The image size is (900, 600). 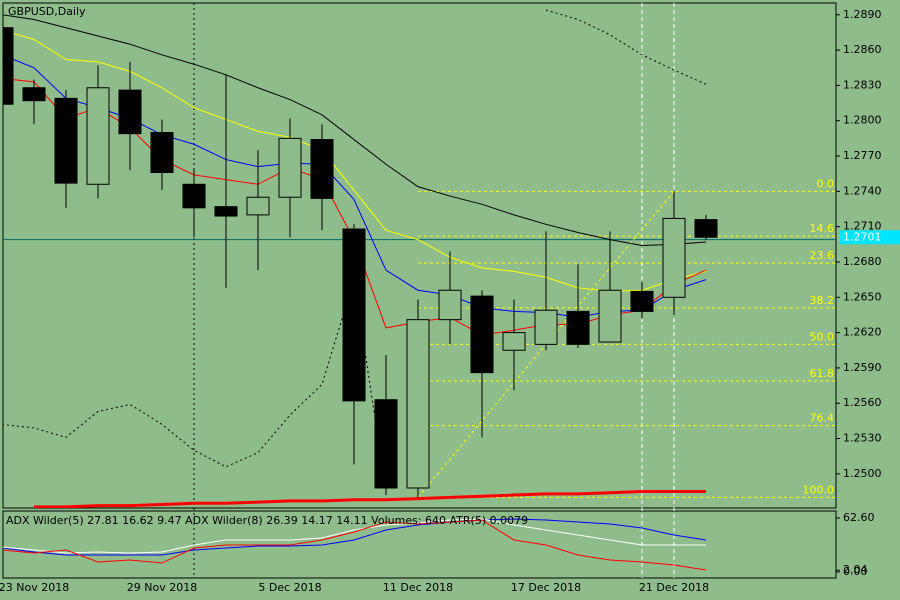 I want to click on fib-label: 23.6, so click(x=822, y=255).